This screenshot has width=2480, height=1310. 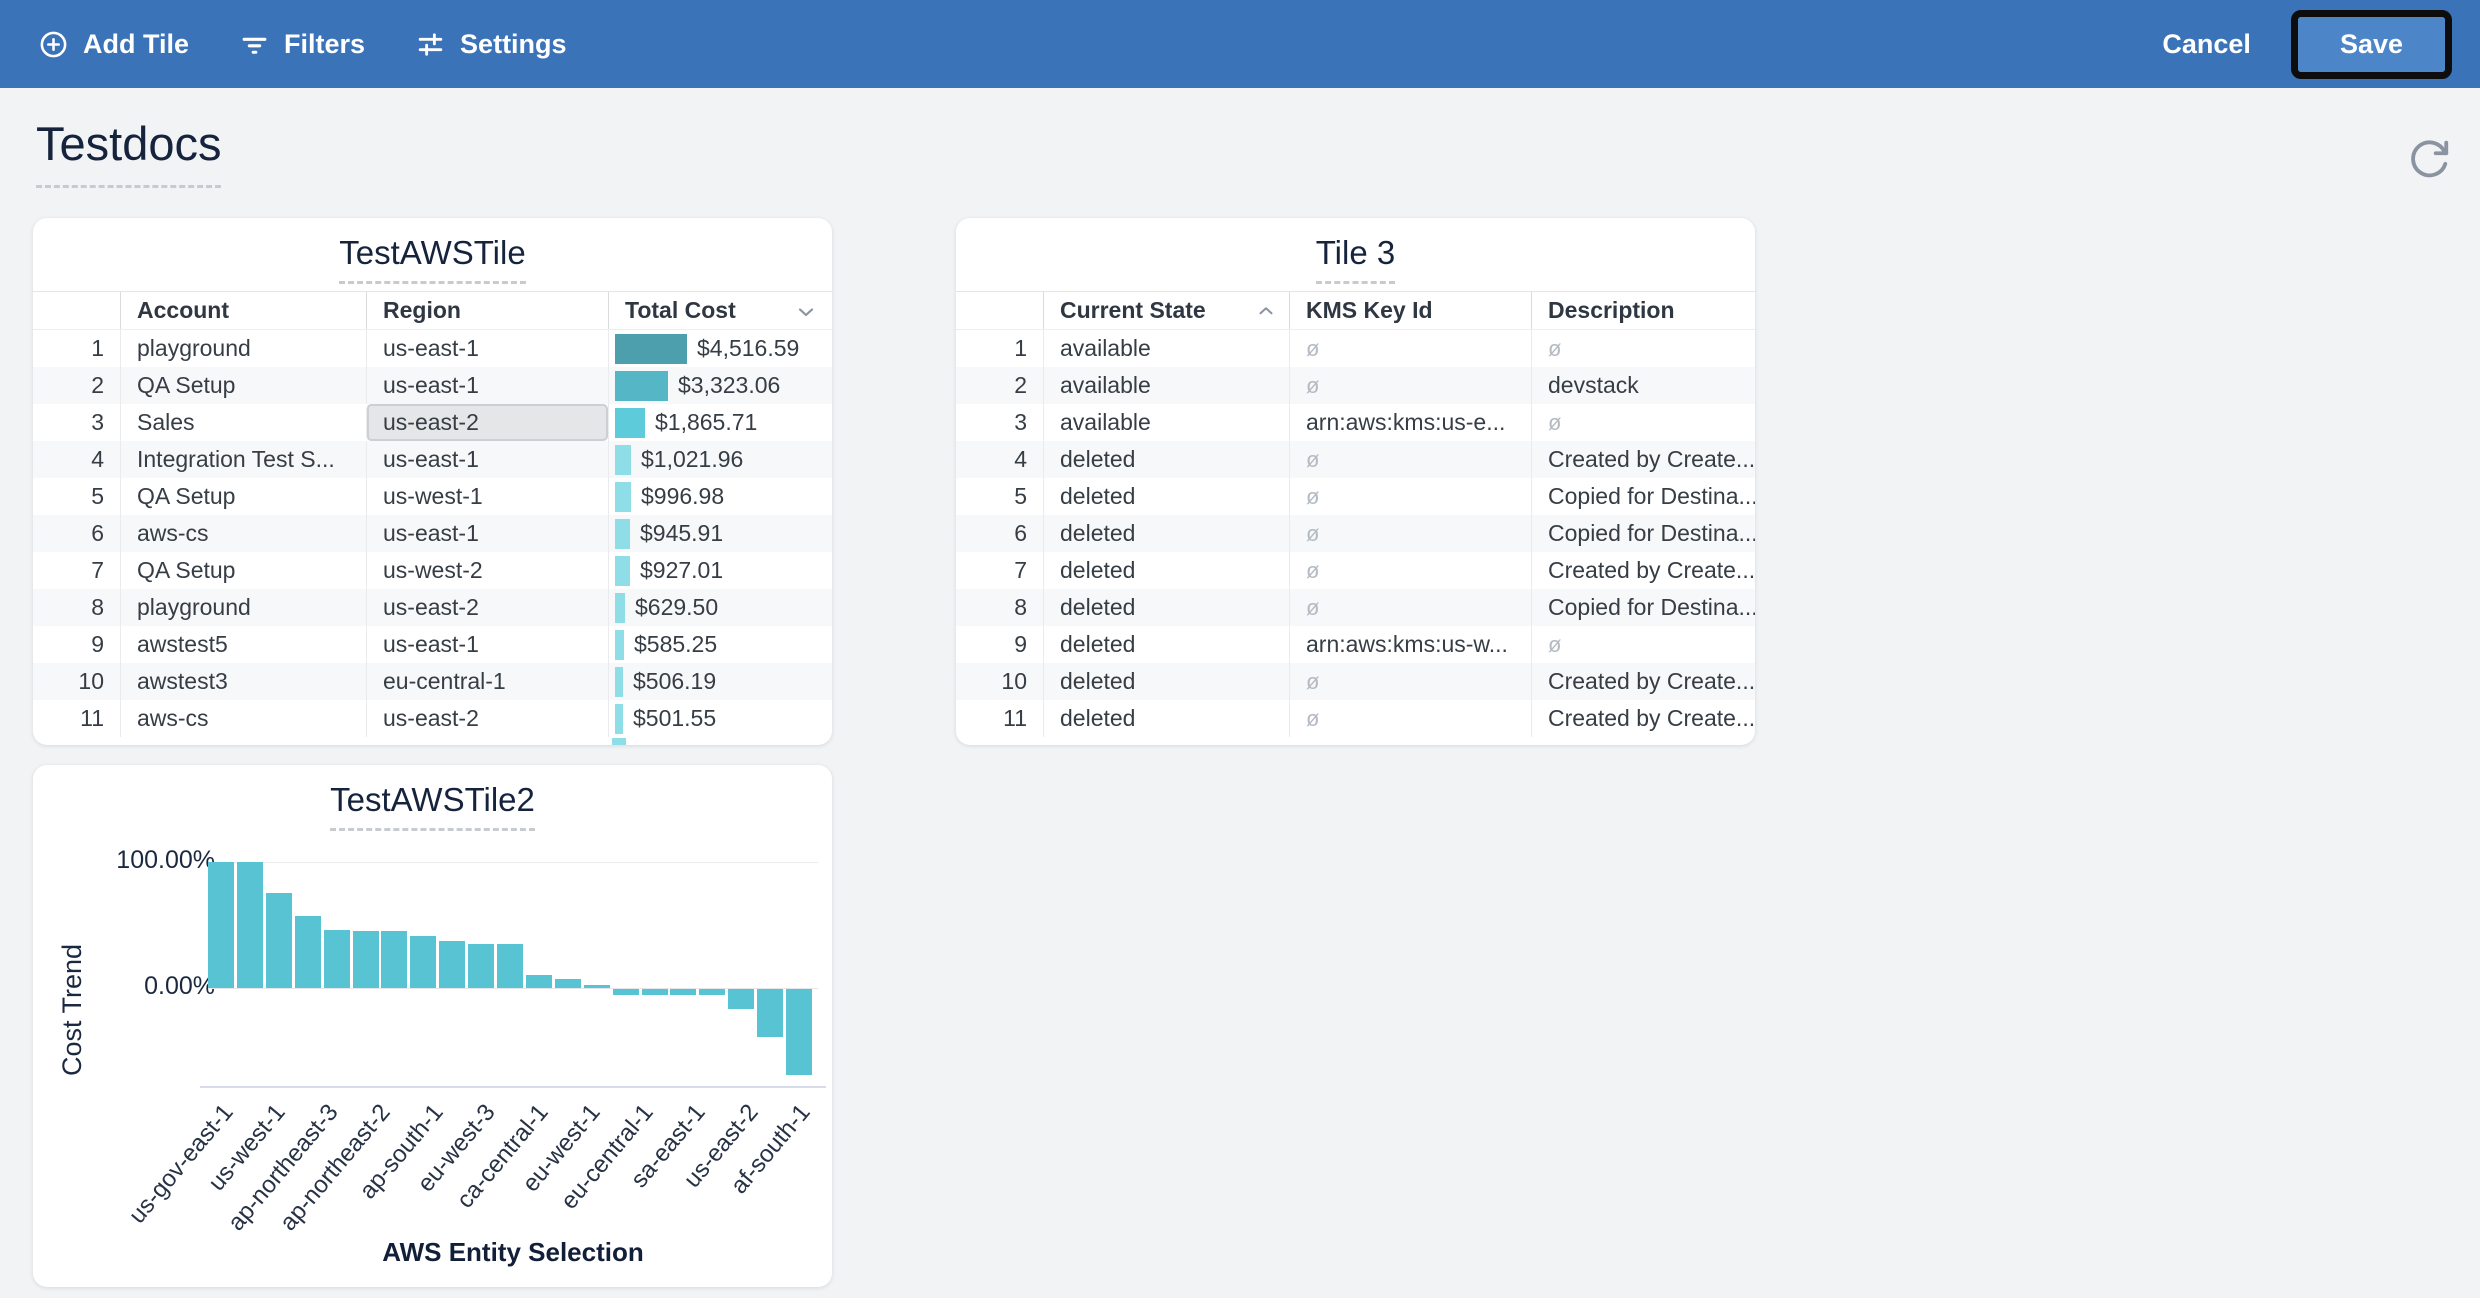 I want to click on cell-account: awstest3, so click(x=243, y=681).